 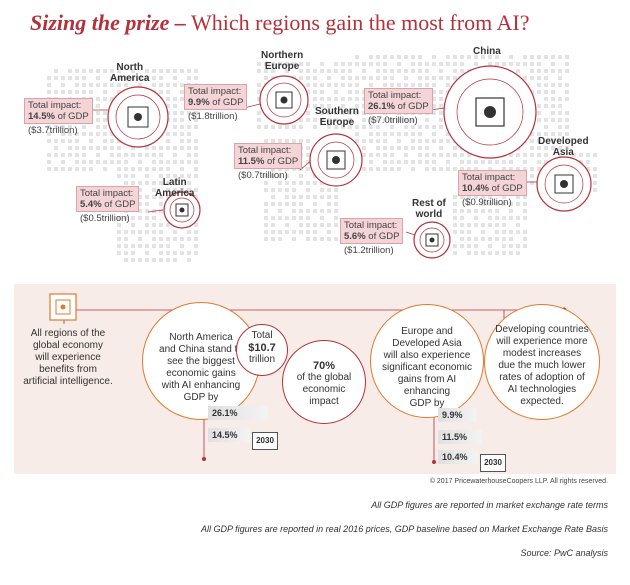 I want to click on region-name-rest-of-world: Rest of world, so click(x=429, y=209).